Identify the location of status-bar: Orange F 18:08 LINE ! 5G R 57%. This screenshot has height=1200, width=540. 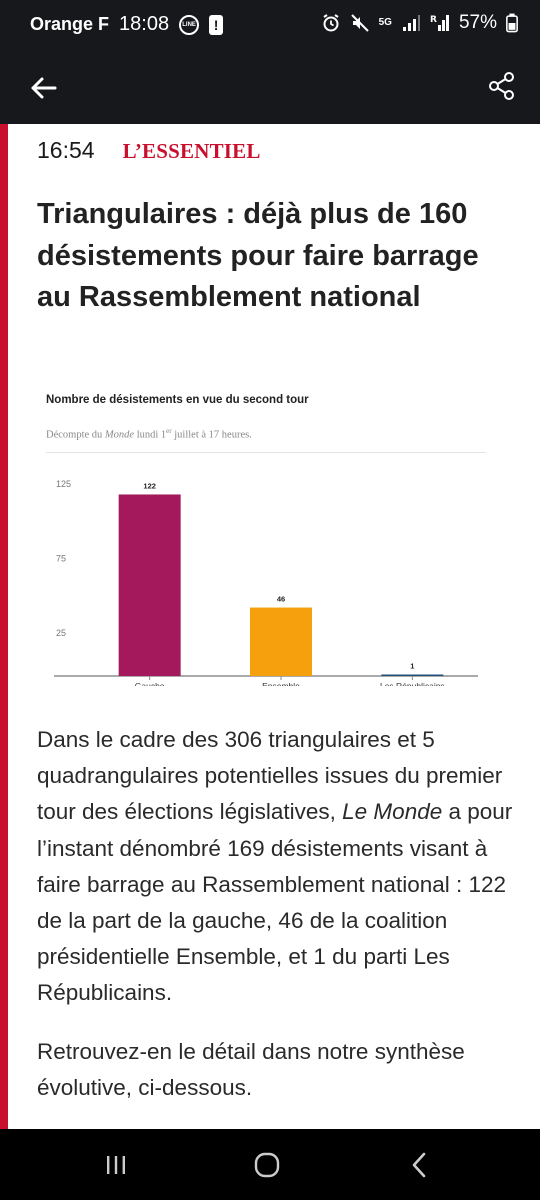
(270, 26).